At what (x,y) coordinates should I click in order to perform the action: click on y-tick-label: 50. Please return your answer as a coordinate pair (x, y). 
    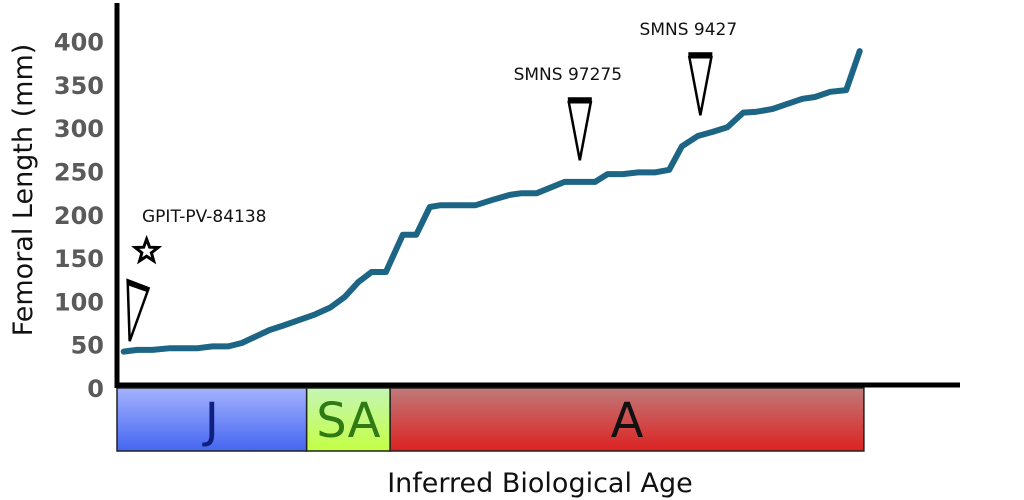
    Looking at the image, I should click on (87, 346).